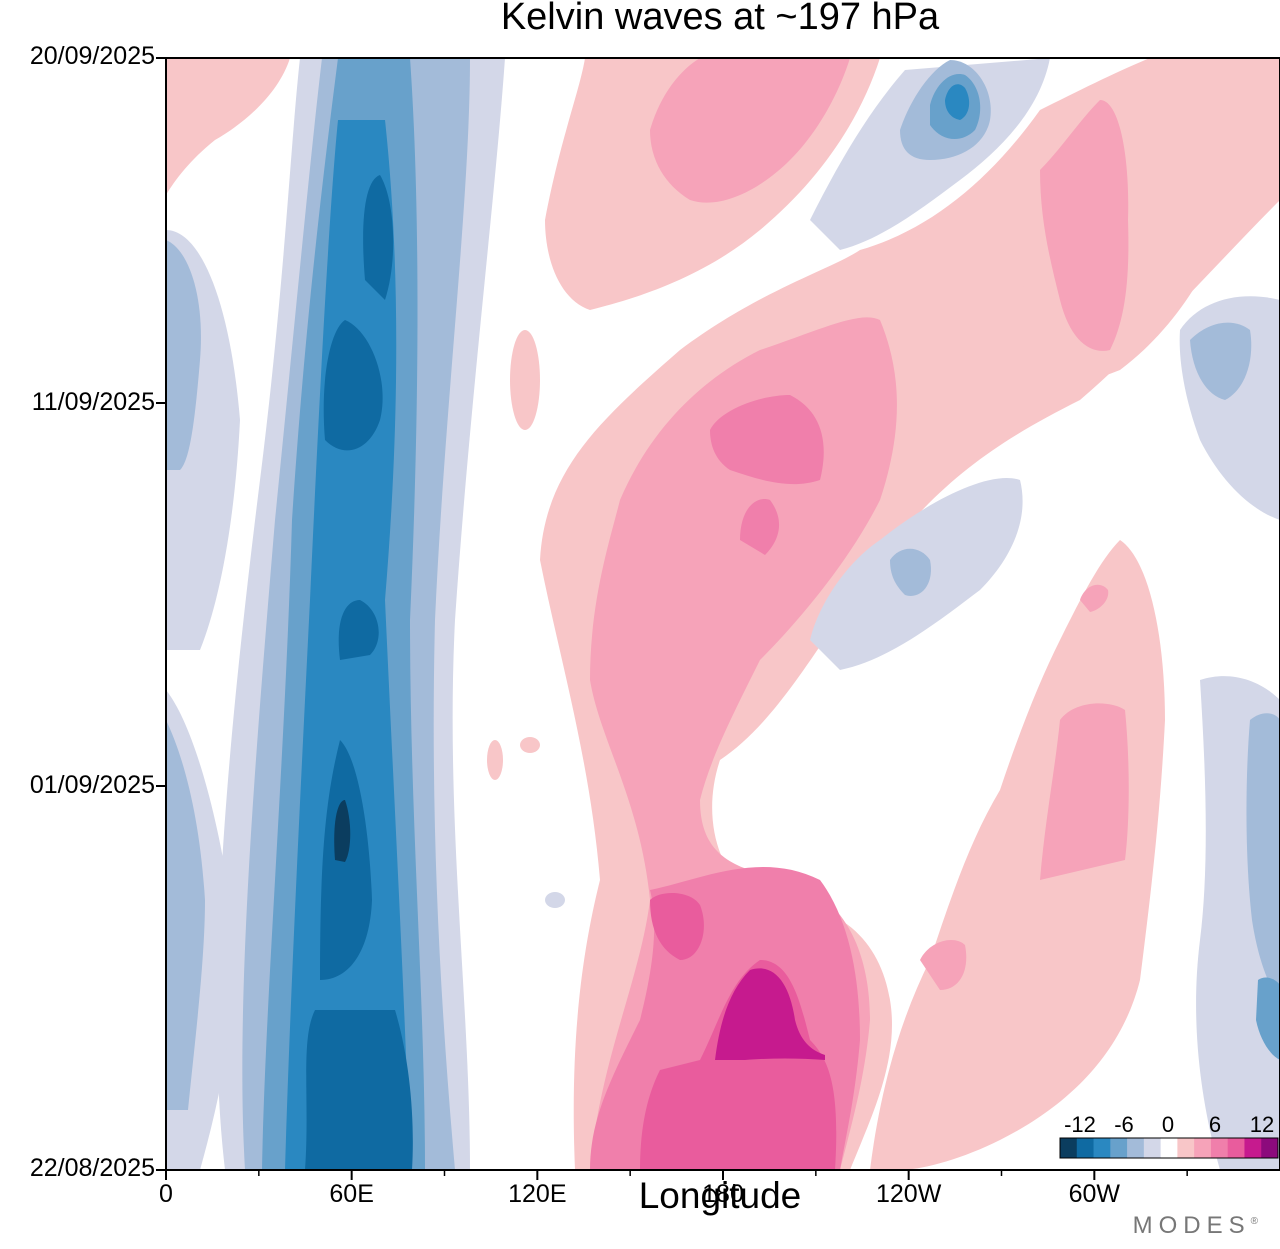 This screenshot has height=1249, width=1280. What do you see at coordinates (161, 614) in the screenshot?
I see `y-axis-ticks` at bounding box center [161, 614].